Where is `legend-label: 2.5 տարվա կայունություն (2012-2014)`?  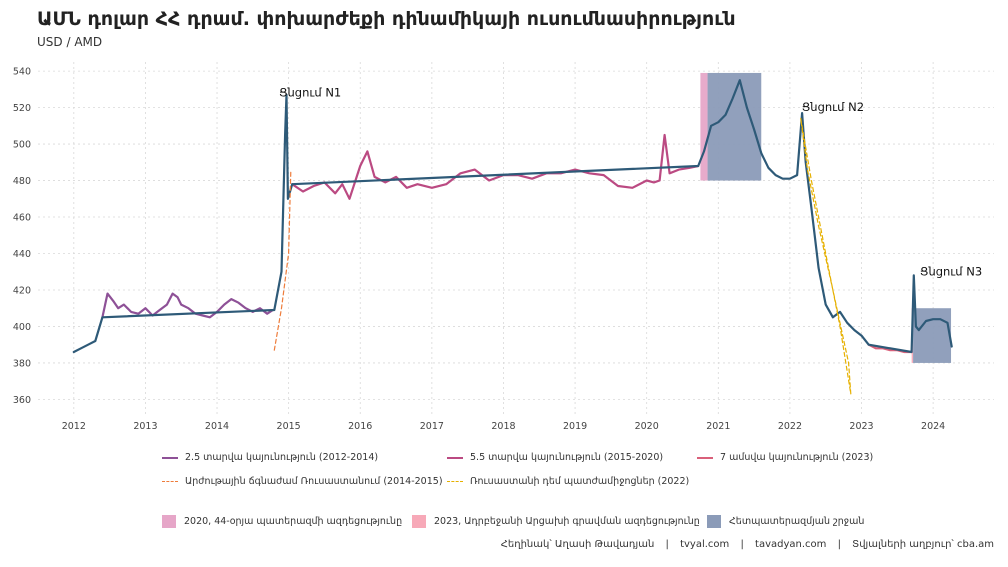 legend-label: 2.5 տարվա կայունություն (2012-2014) is located at coordinates (282, 457).